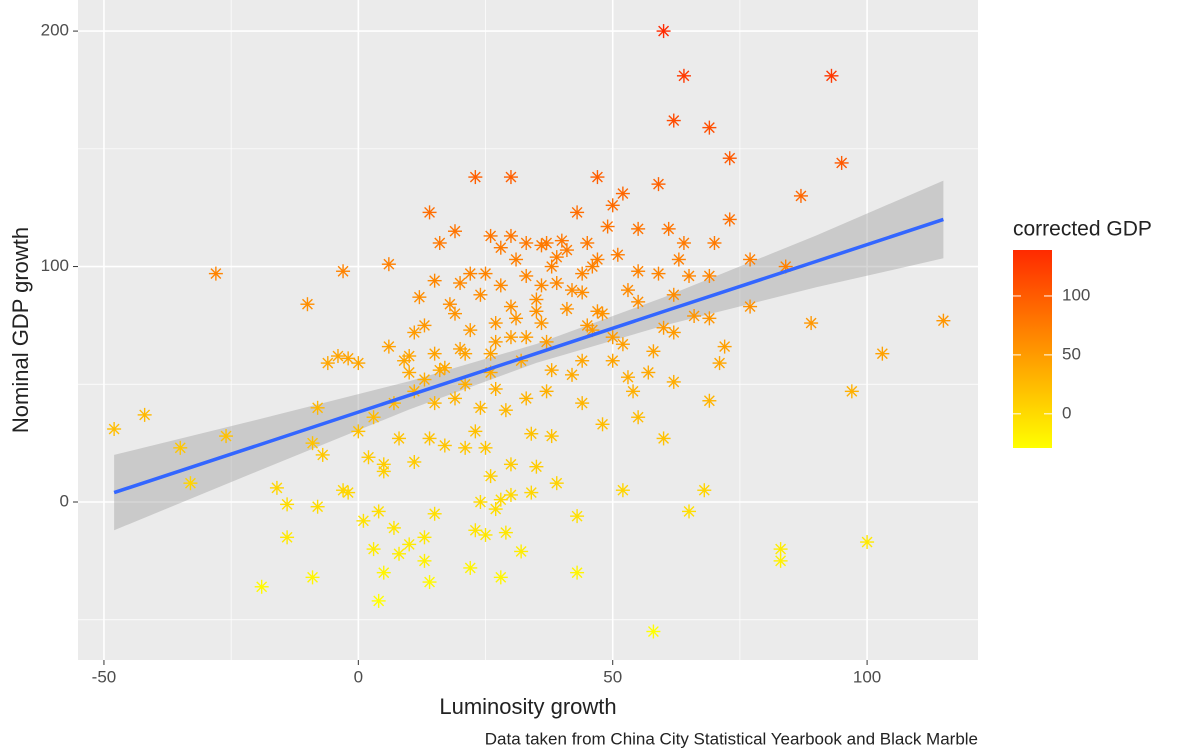  What do you see at coordinates (55, 265) in the screenshot?
I see `y-tick-label: 100` at bounding box center [55, 265].